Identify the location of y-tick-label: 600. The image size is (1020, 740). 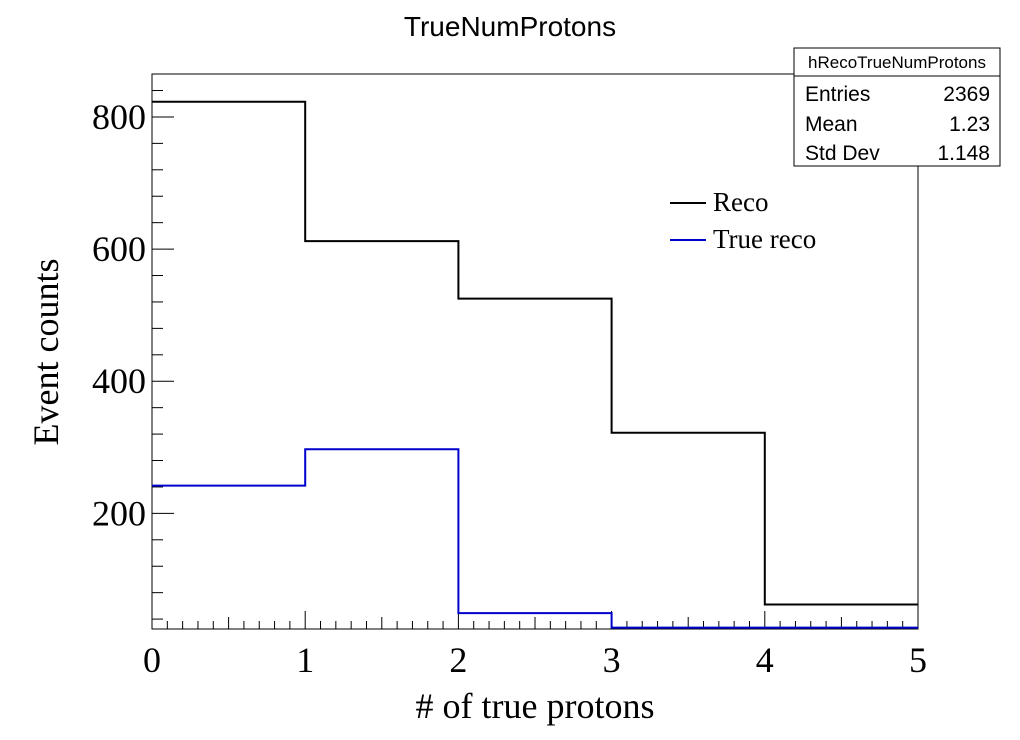
(119, 249).